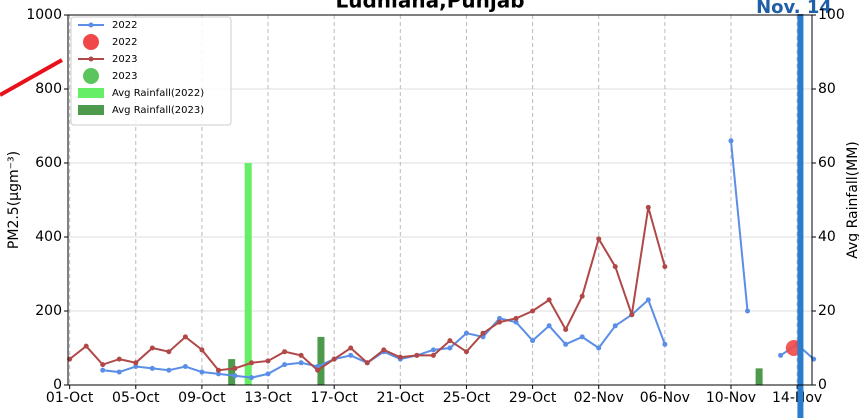 The image size is (859, 418). Describe the element at coordinates (48, 89) in the screenshot. I see `y-tick-label: 800` at that location.